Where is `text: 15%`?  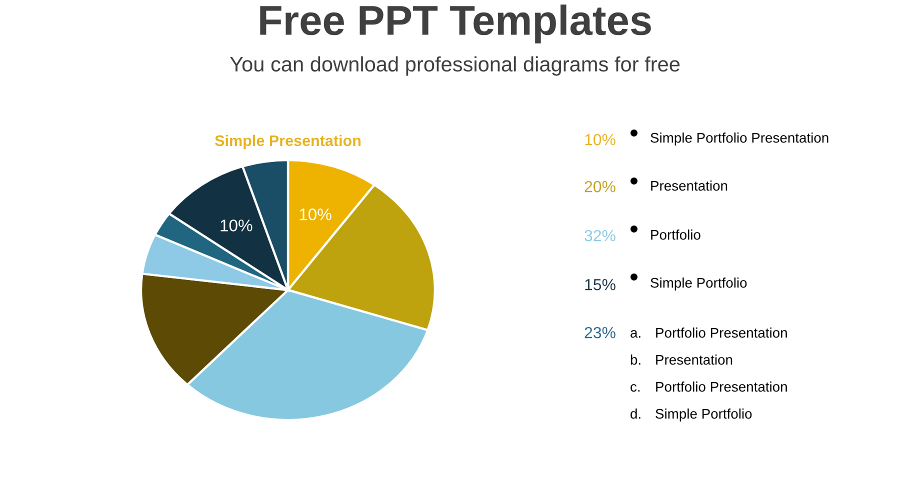 text: 15% is located at coordinates (600, 284).